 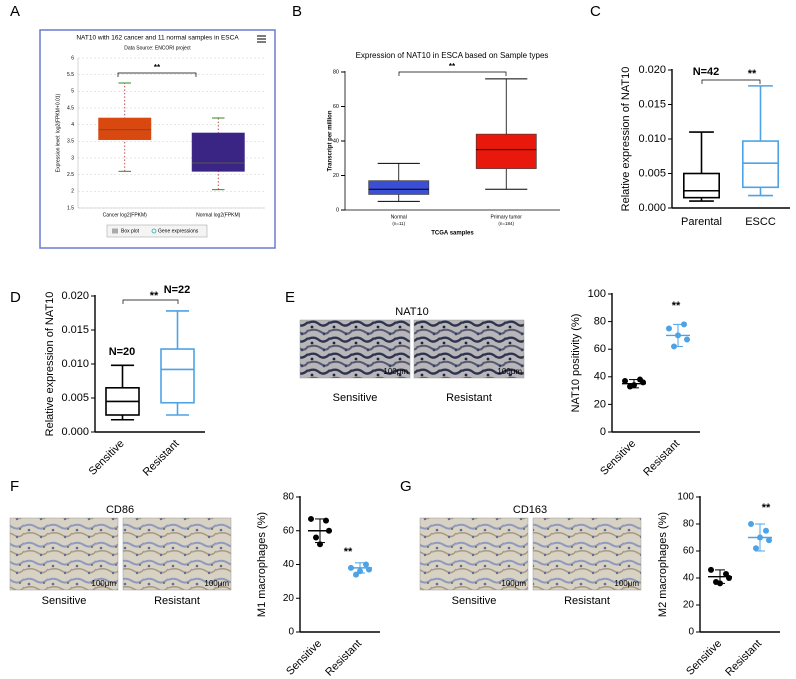 What do you see at coordinates (58, 132) in the screenshot?
I see `y-axis-label: Expression level: log2(FPKM+0.01)` at bounding box center [58, 132].